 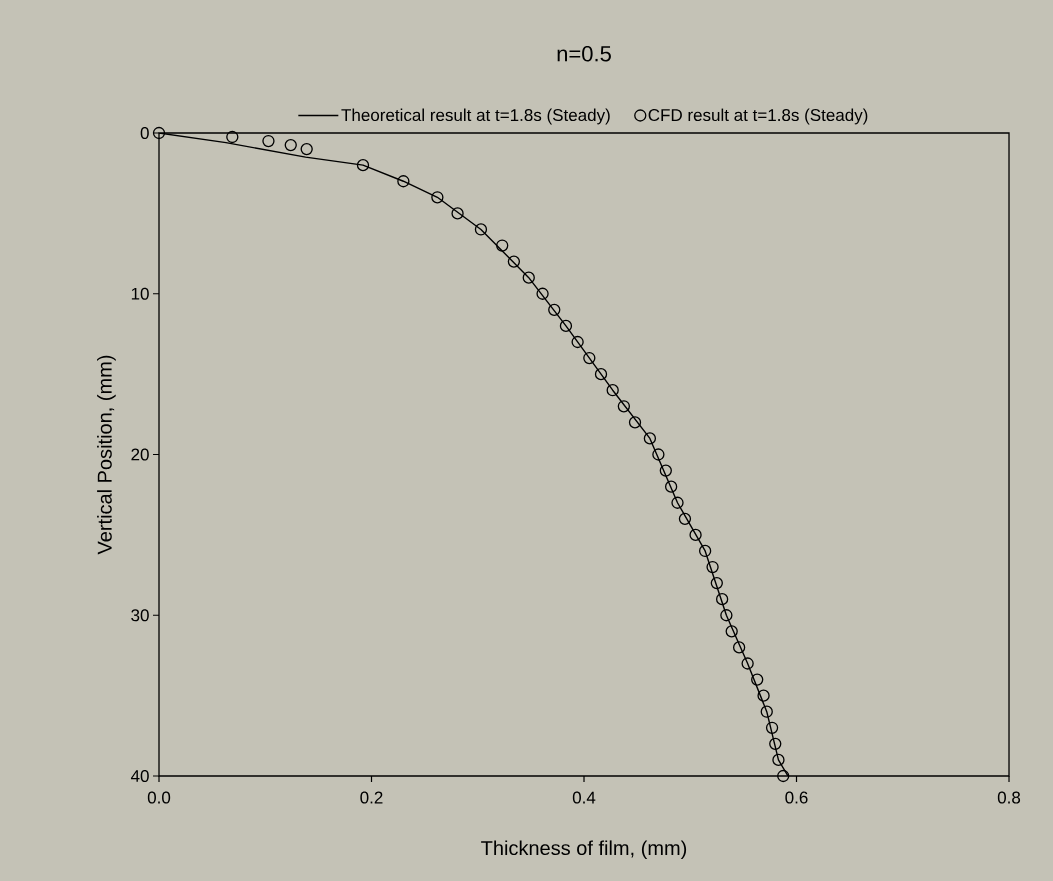 What do you see at coordinates (140, 293) in the screenshot?
I see `y-tick-label: 10` at bounding box center [140, 293].